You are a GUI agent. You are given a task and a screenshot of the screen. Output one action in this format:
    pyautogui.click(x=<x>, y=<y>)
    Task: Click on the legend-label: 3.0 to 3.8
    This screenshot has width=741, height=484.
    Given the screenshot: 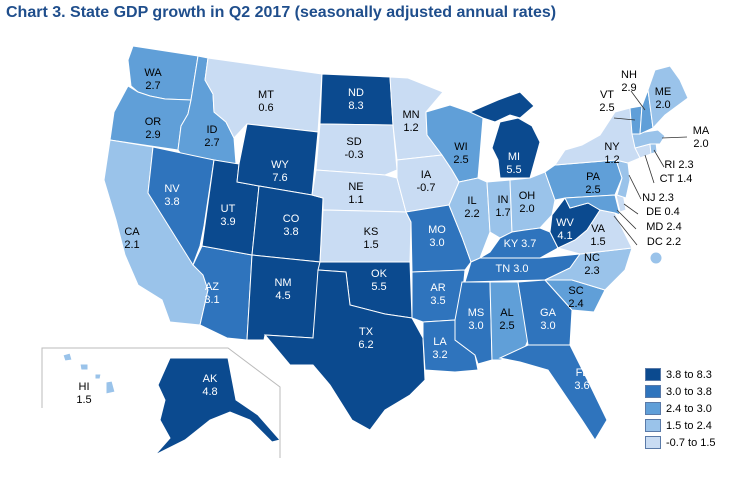 What is the action you would take?
    pyautogui.click(x=689, y=391)
    